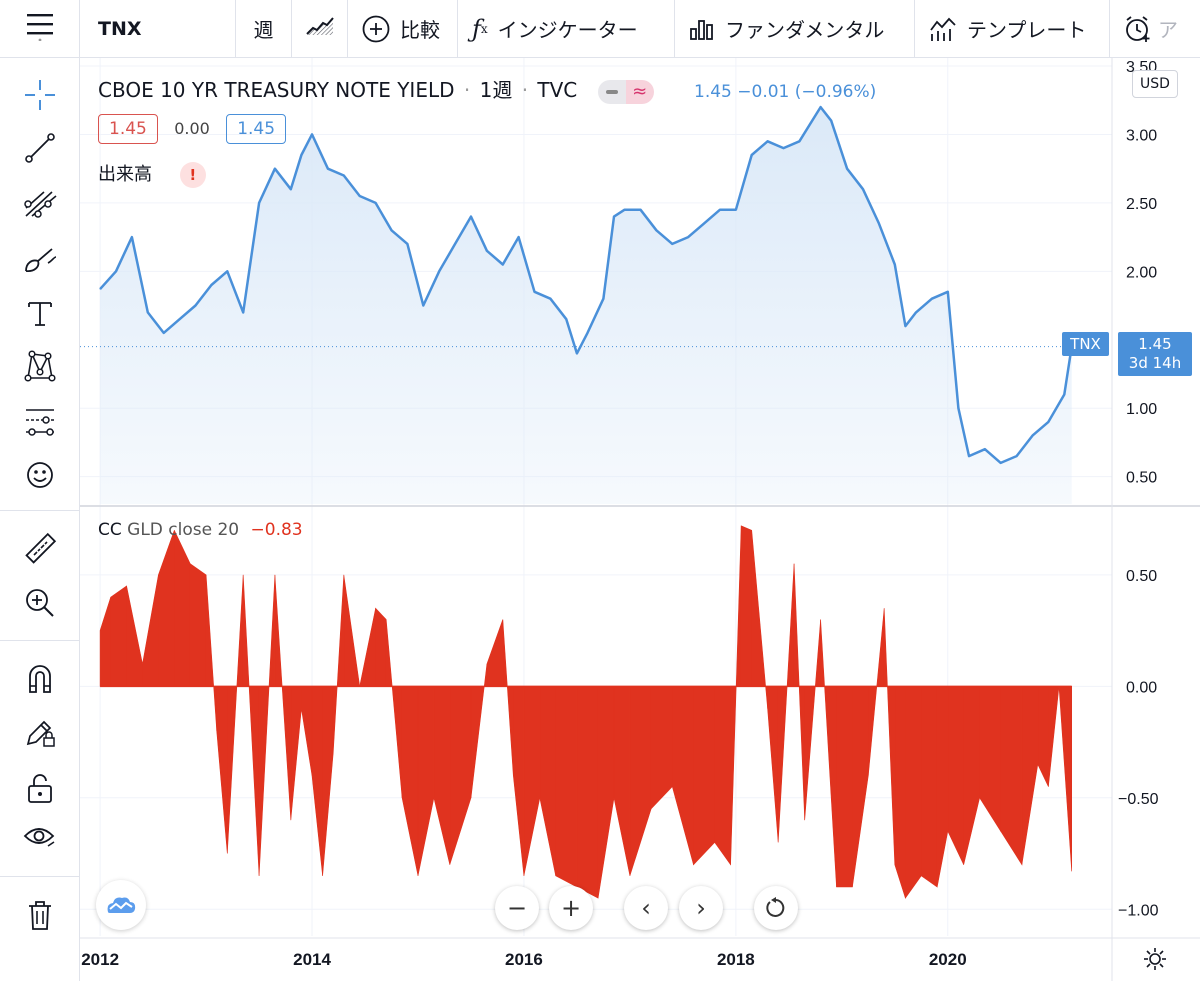 Image resolution: width=1200 pixels, height=981 pixels. I want to click on remove-drawings-tool, so click(40, 915).